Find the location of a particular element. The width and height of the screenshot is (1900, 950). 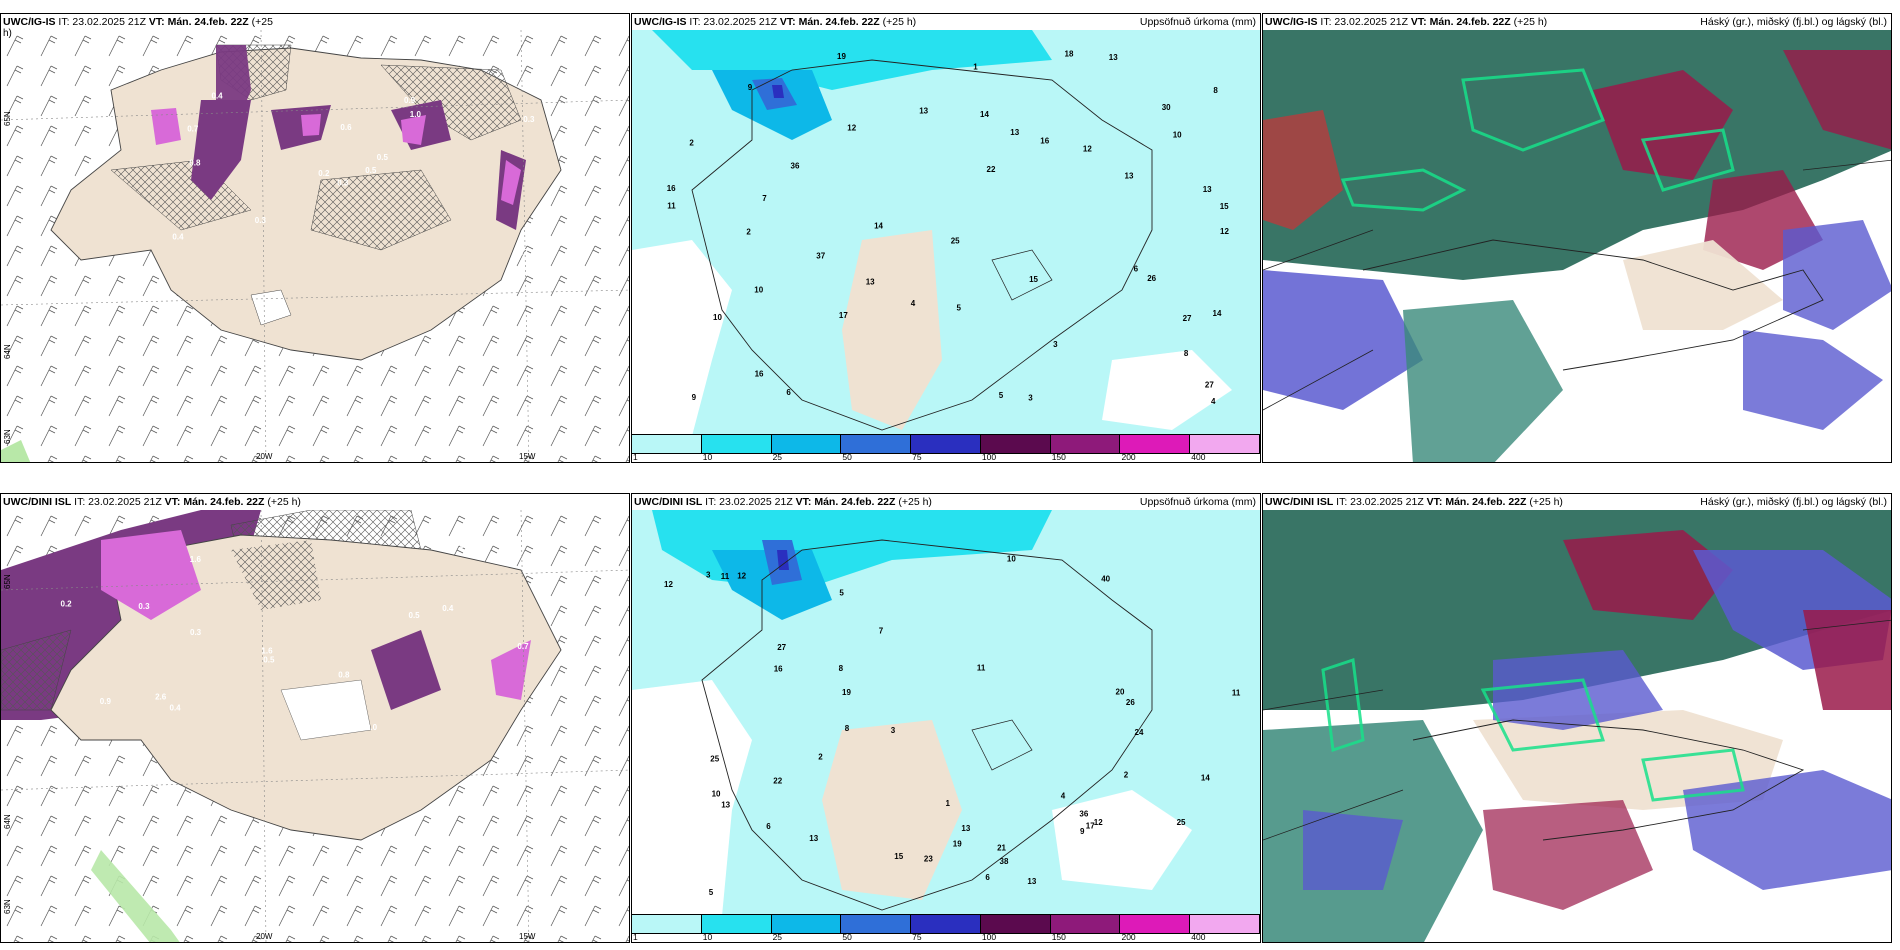

value-label: 1.0 is located at coordinates (416, 114).